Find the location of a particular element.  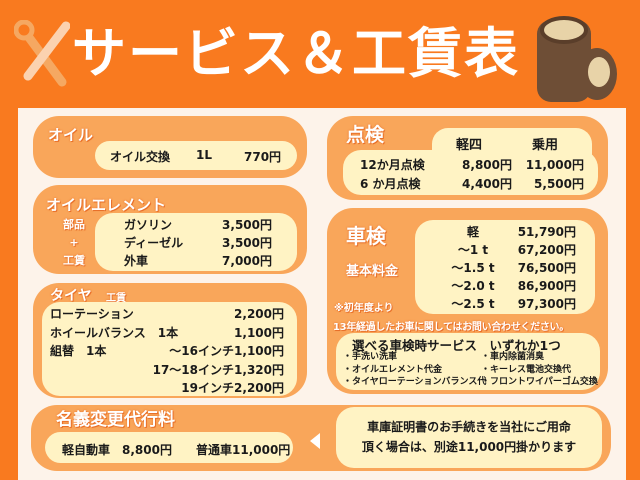

row-label: 軽 is located at coordinates (472, 232).